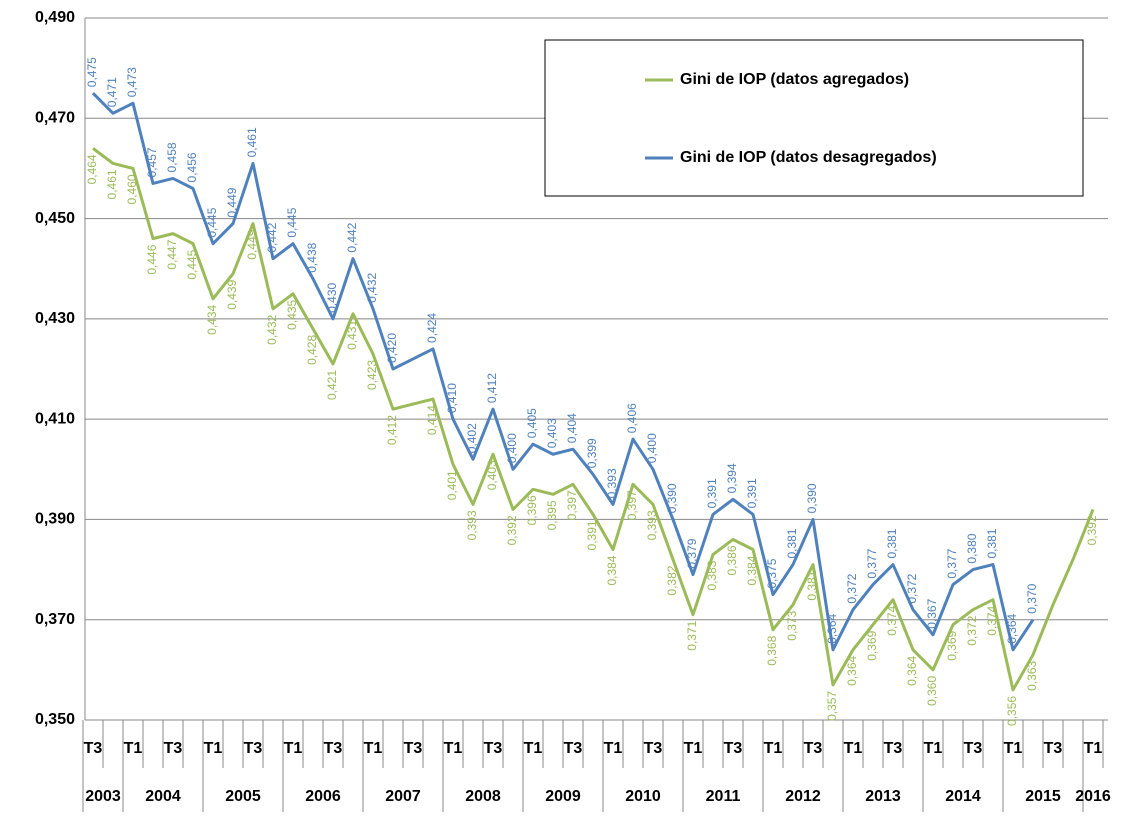 This screenshot has height=817, width=1123. I want to click on value-label: 0,428, so click(312, 350).